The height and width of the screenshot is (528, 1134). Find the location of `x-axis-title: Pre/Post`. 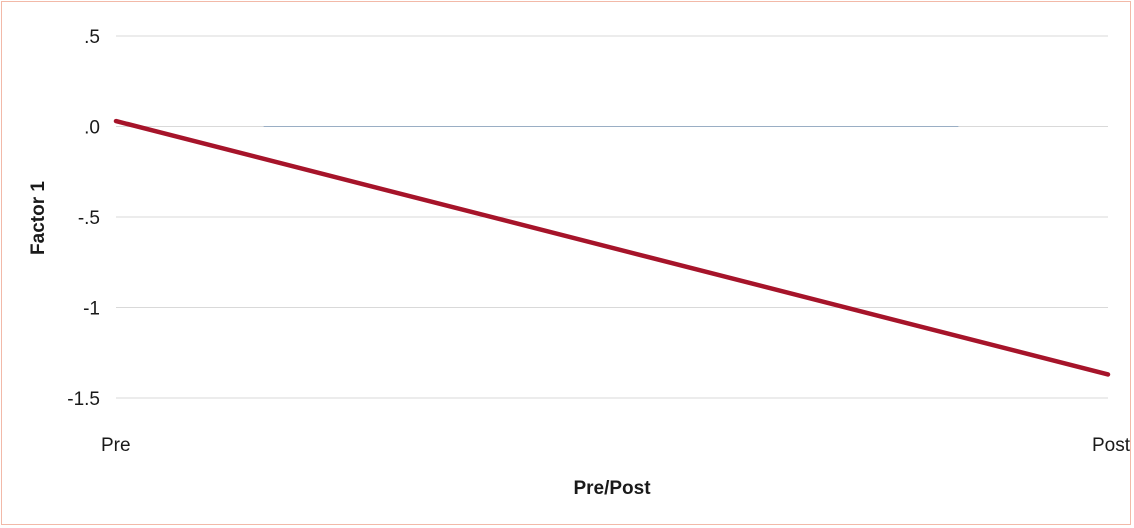

x-axis-title: Pre/Post is located at coordinates (612, 488).